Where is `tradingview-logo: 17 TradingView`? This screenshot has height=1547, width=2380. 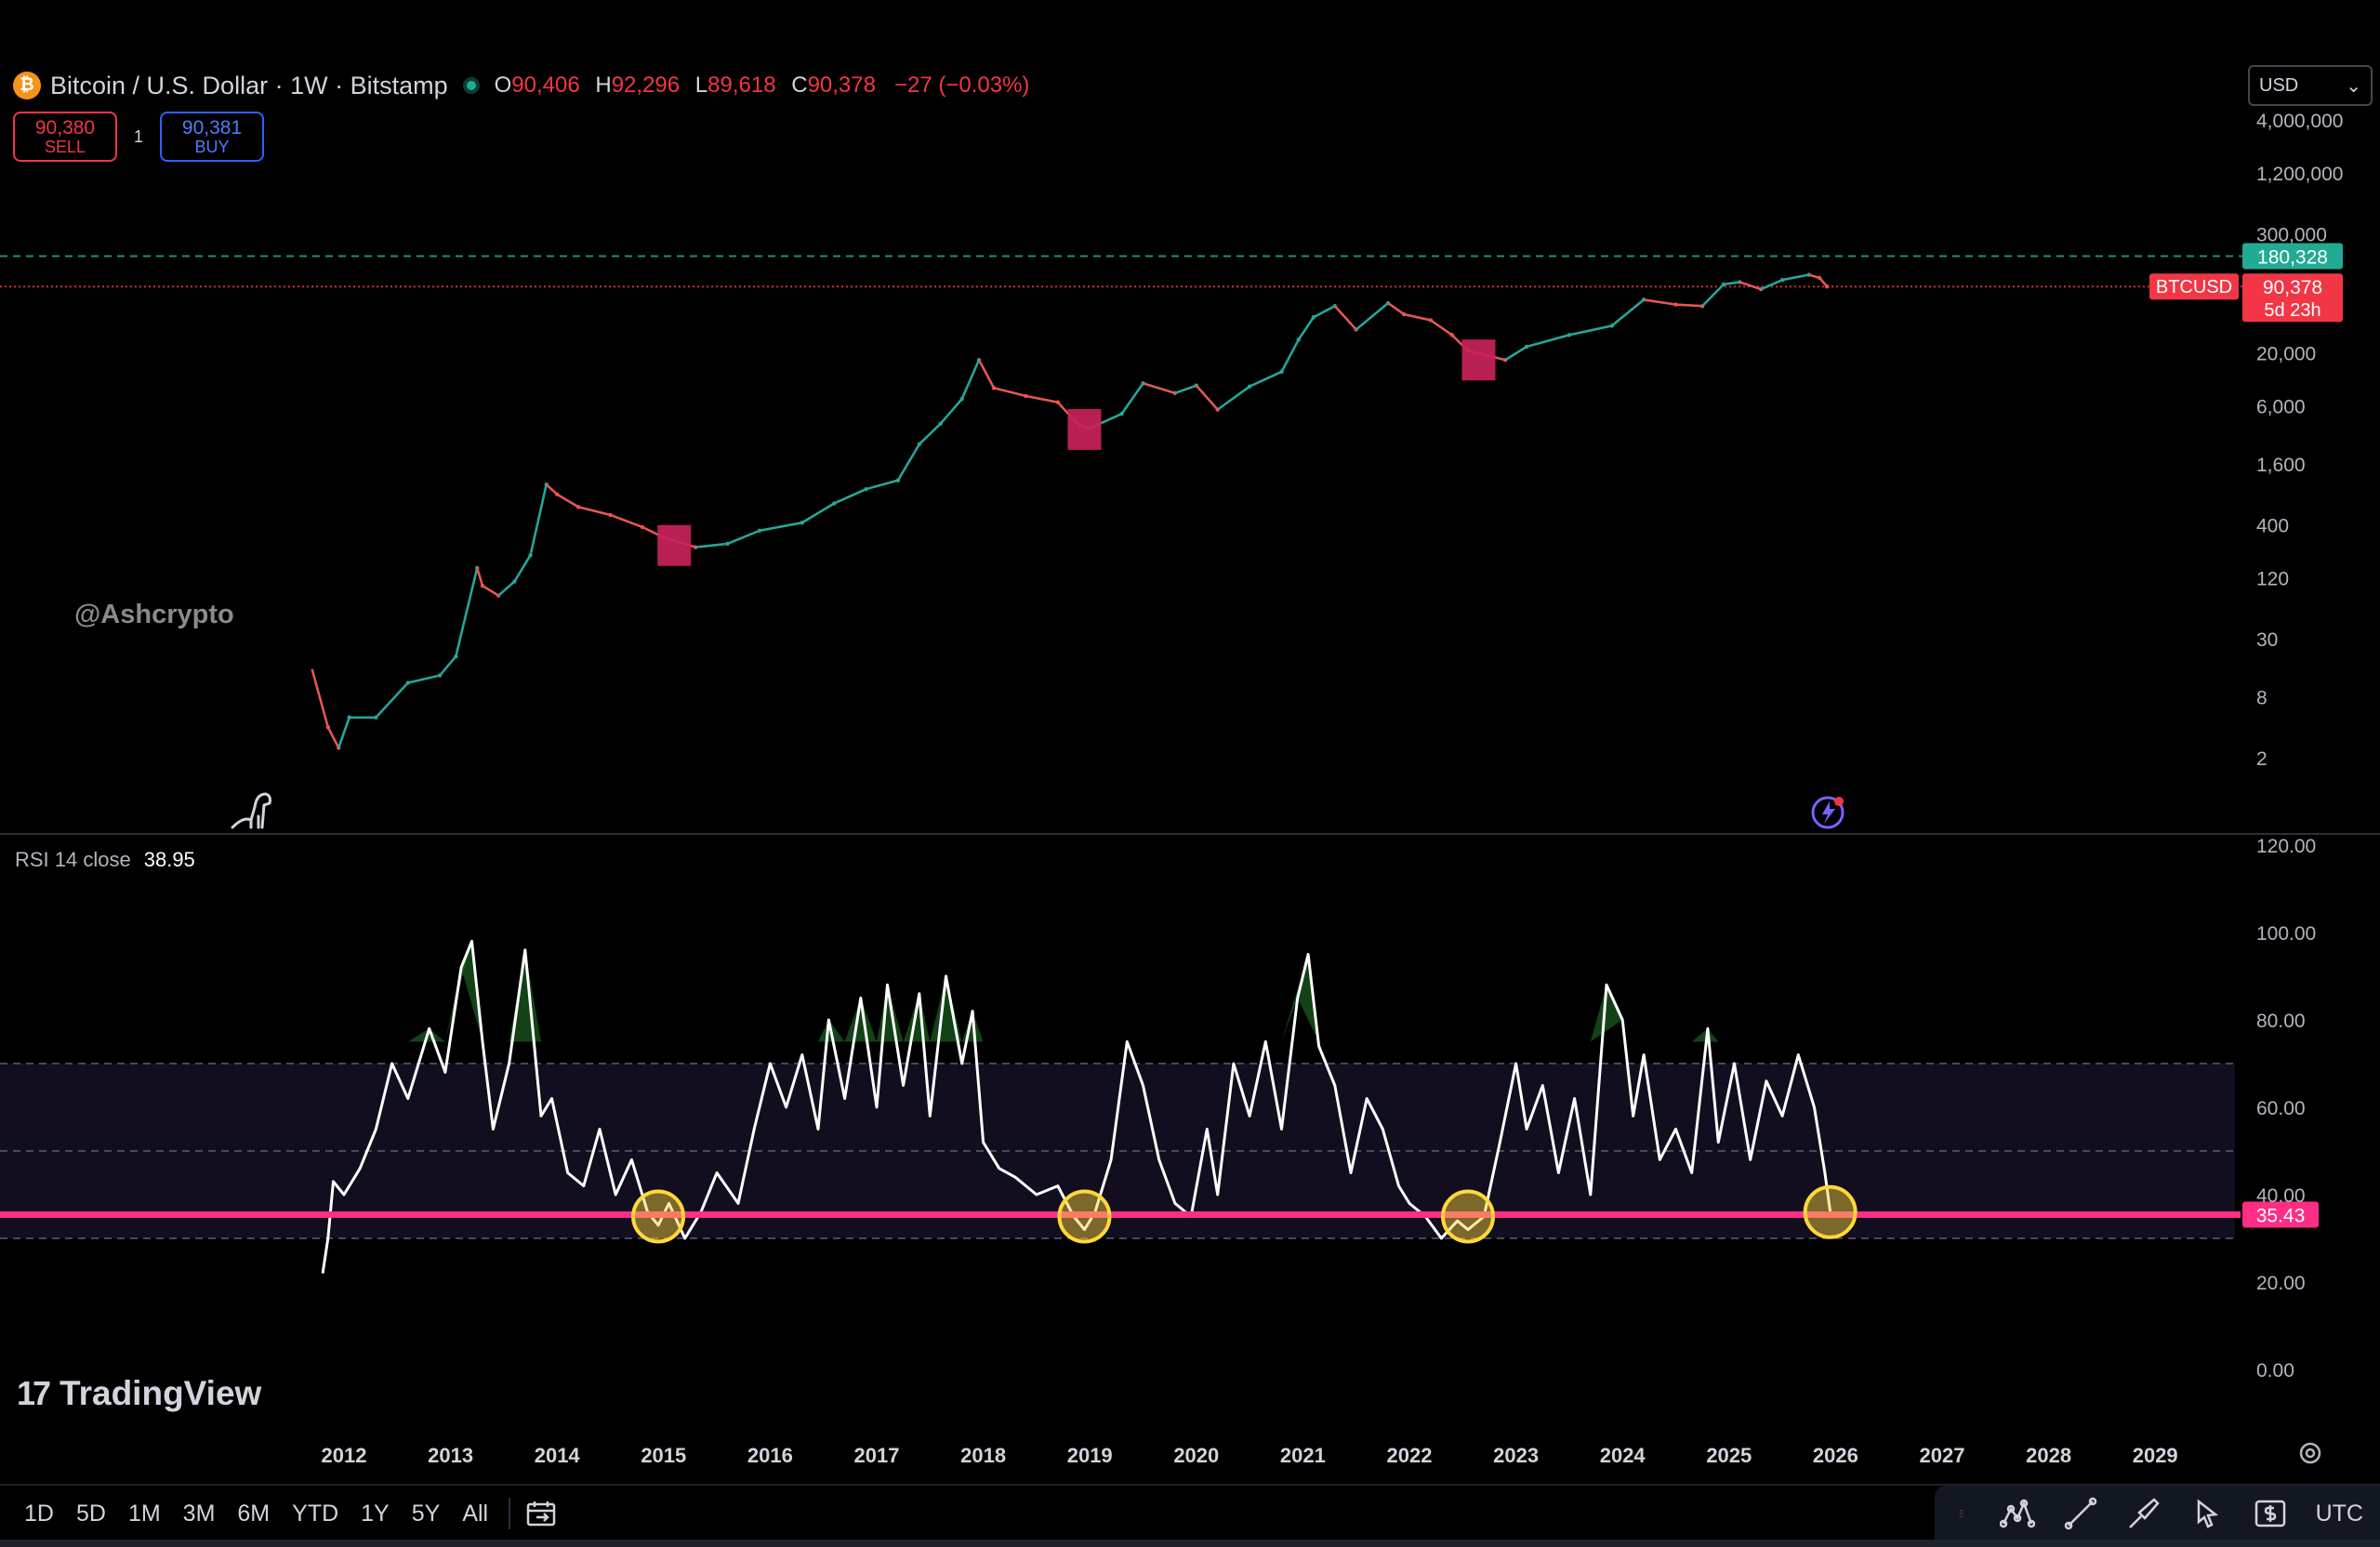
tradingview-logo: 17 TradingView is located at coordinates (139, 1393).